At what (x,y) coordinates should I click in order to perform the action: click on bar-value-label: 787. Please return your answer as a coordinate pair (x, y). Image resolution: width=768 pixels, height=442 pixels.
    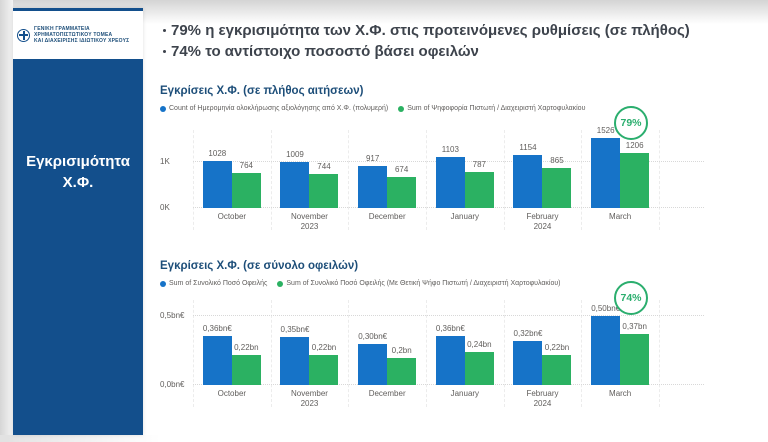
    Looking at the image, I should click on (479, 164).